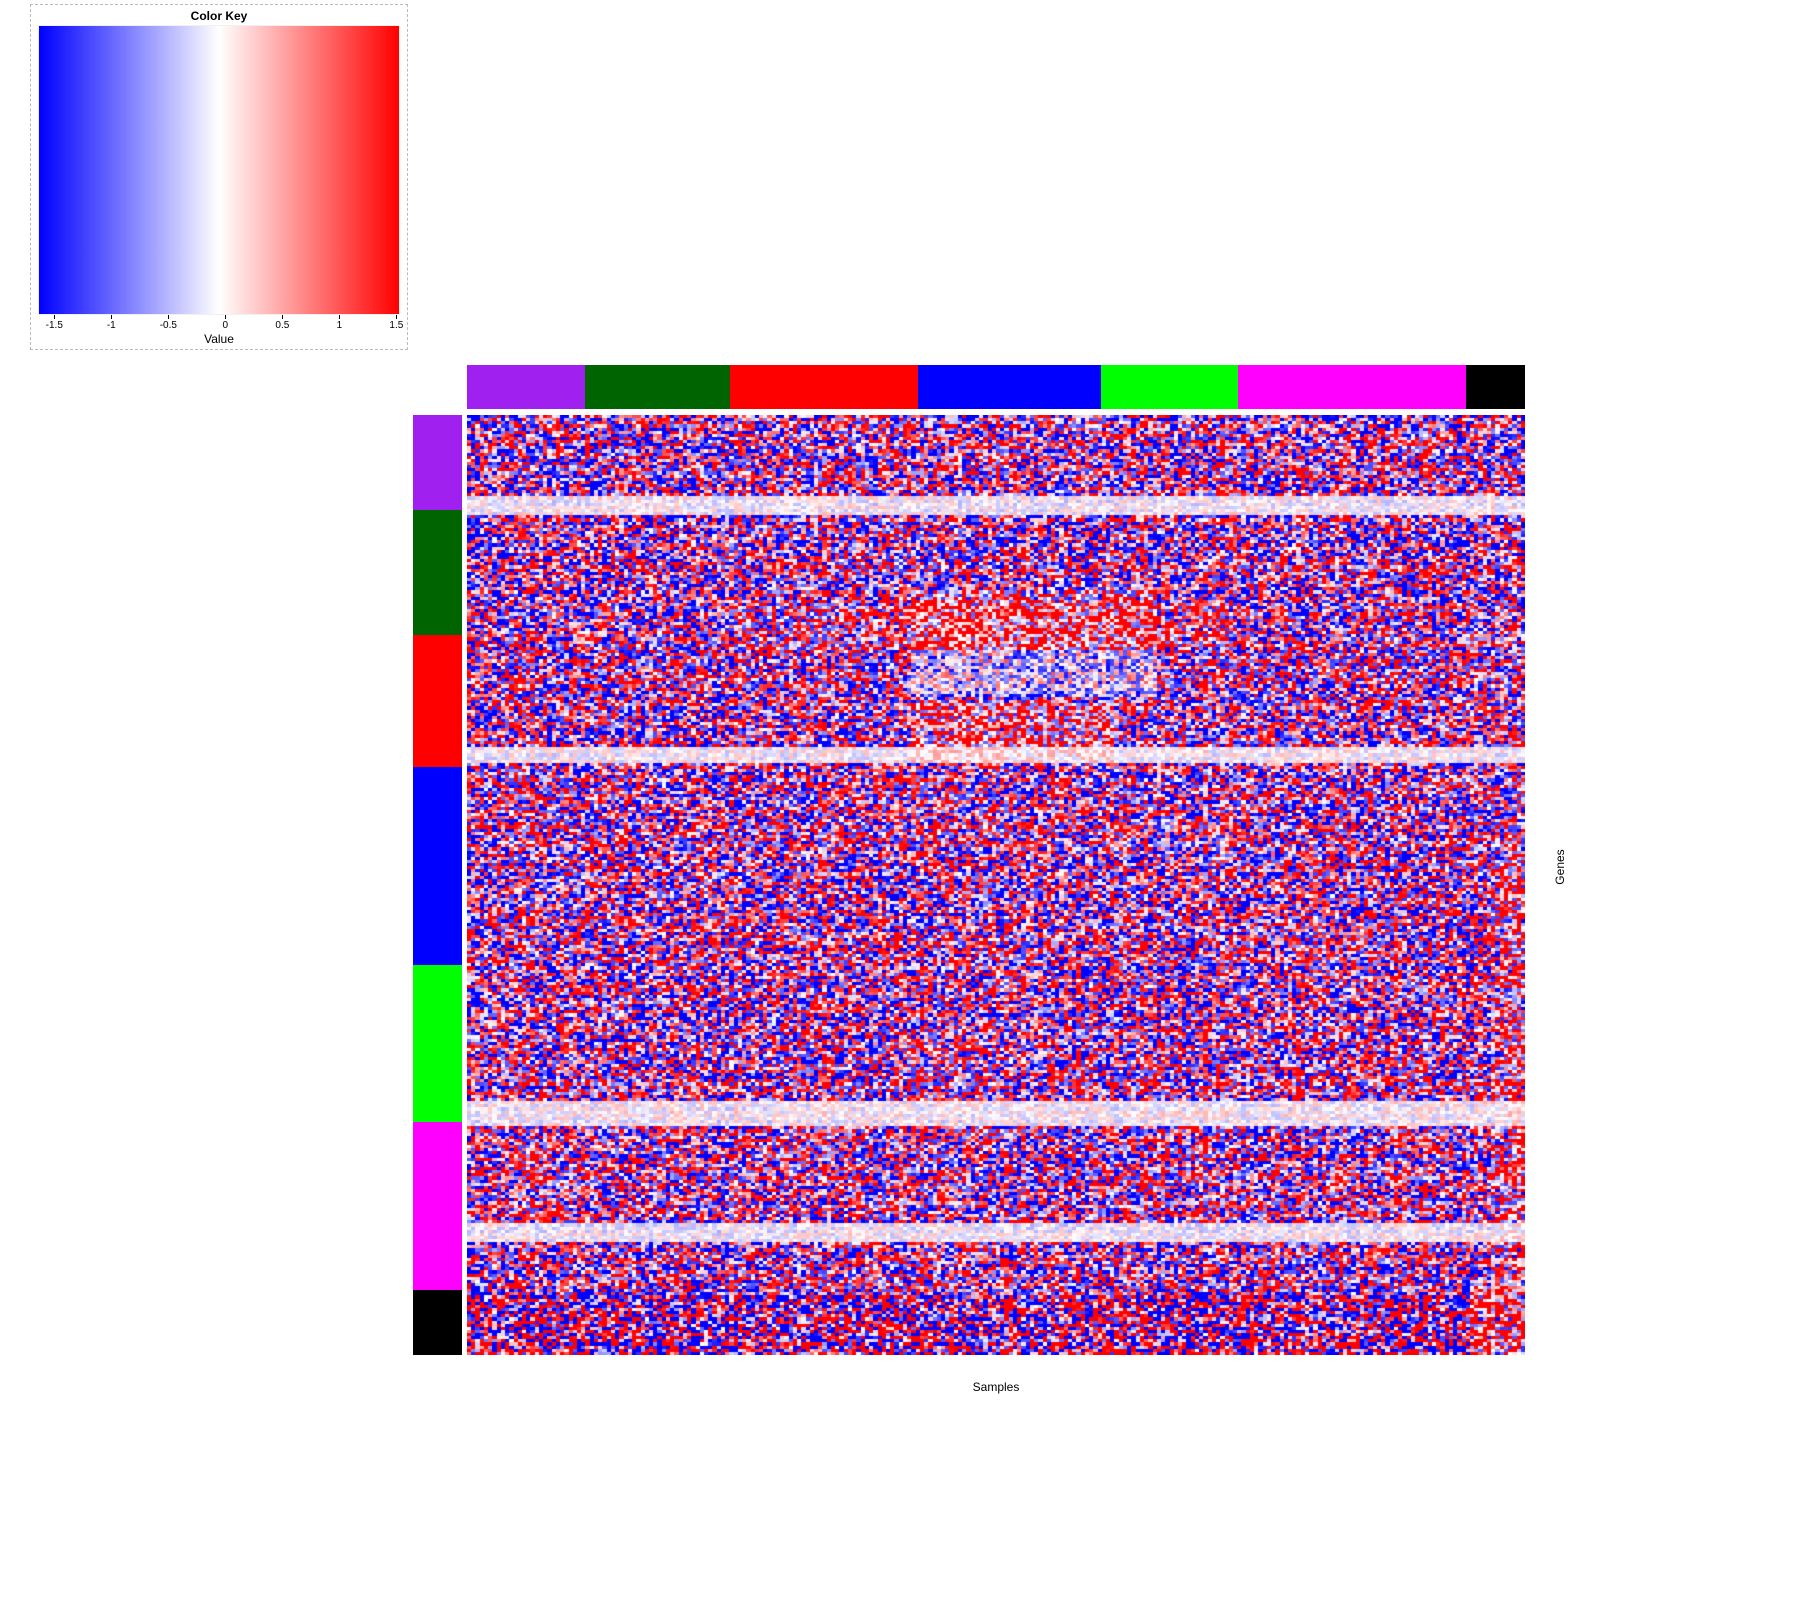  What do you see at coordinates (111, 325) in the screenshot?
I see `colorkey-tick-label: -1` at bounding box center [111, 325].